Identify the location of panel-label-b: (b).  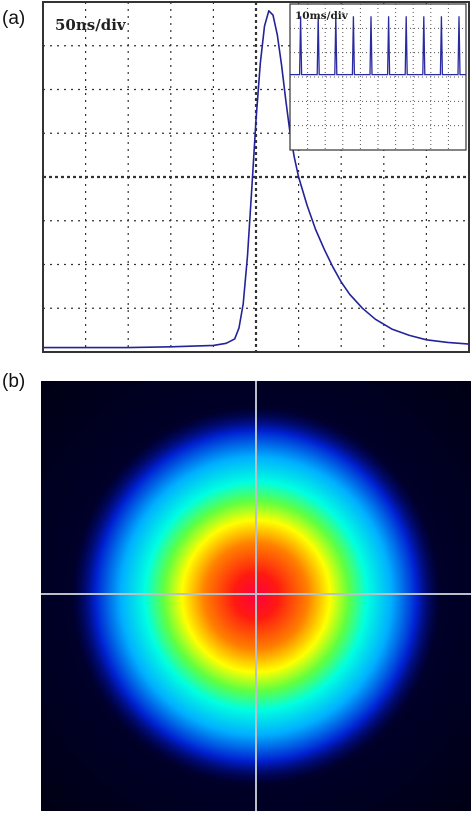
(14, 381).